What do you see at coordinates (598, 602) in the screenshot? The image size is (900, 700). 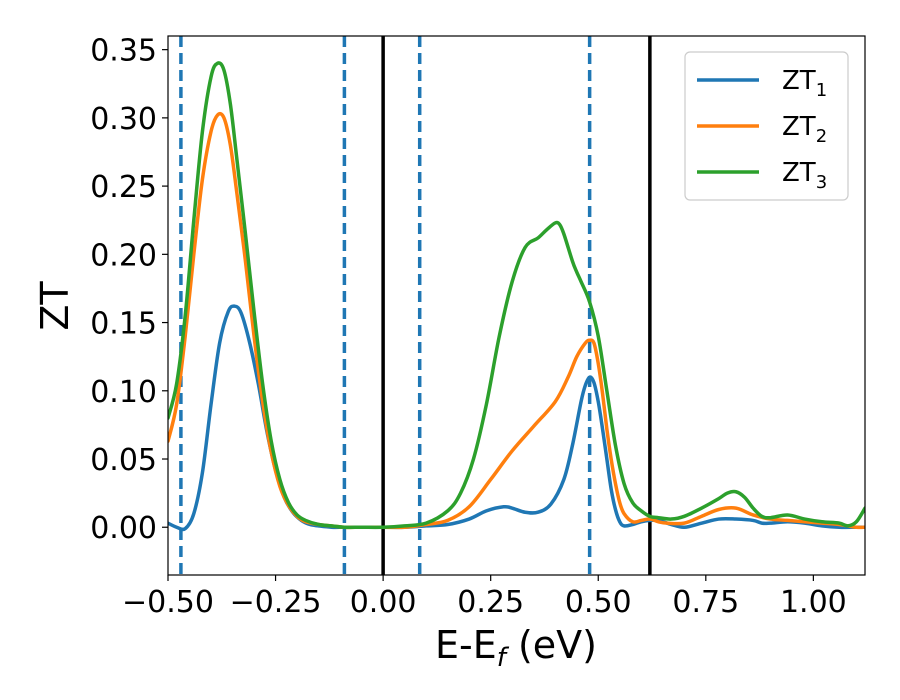 I see `x-tick-label: 0.50` at bounding box center [598, 602].